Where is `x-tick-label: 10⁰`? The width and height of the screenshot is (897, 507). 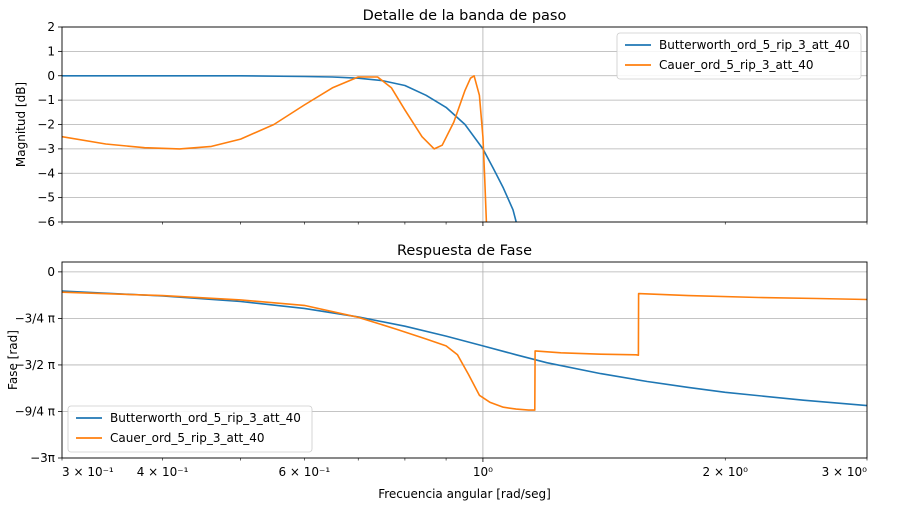 x-tick-label: 10⁰ is located at coordinates (483, 472).